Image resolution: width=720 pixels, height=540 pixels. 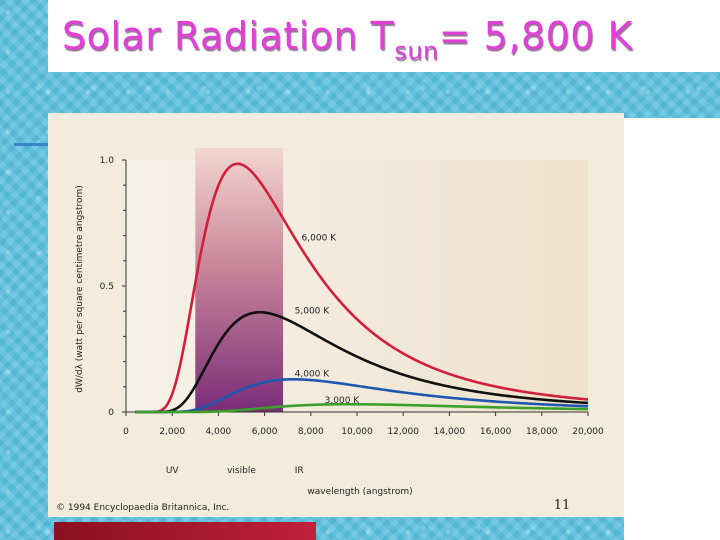 What do you see at coordinates (672, 329) in the screenshot?
I see `white-panel` at bounding box center [672, 329].